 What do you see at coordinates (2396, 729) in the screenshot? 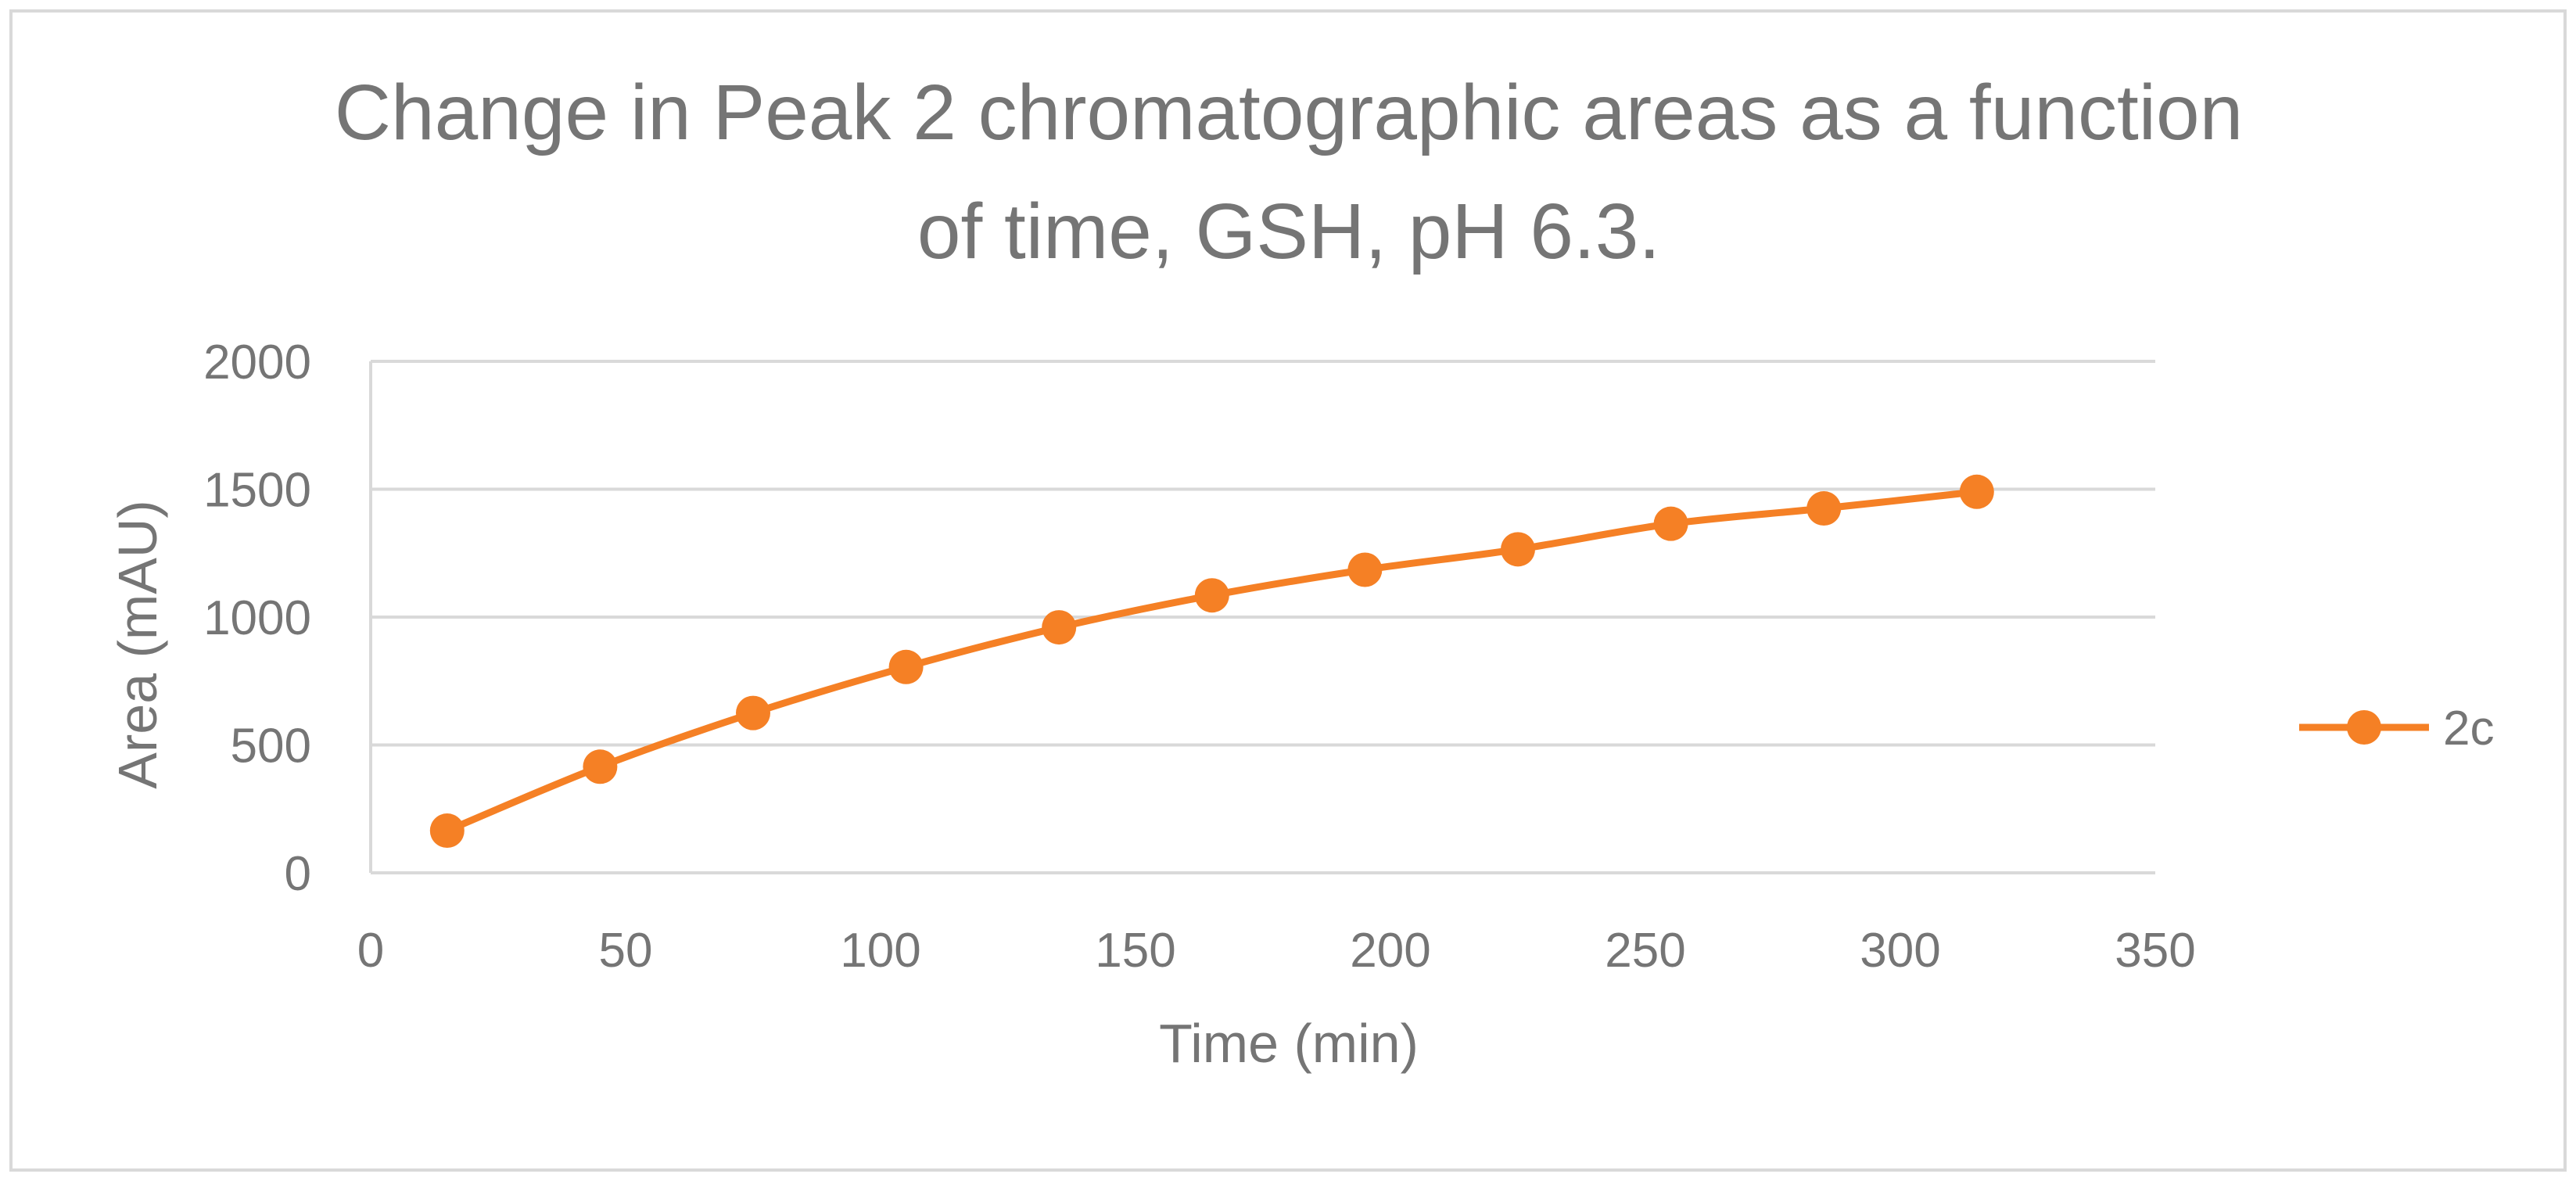
I see `legend: 2c` at bounding box center [2396, 729].